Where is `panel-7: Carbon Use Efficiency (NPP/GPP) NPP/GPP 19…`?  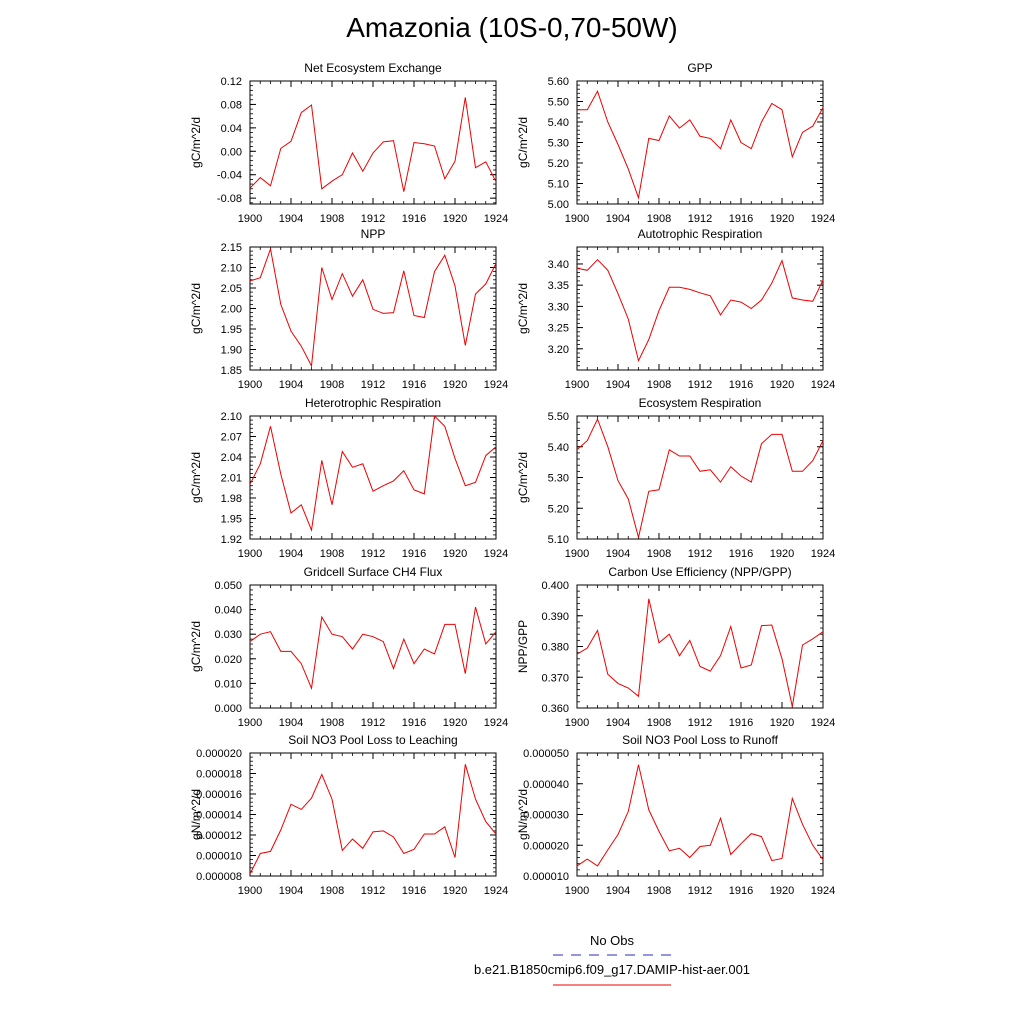
panel-7: Carbon Use Efficiency (NPP/GPP) NPP/GPP 19… is located at coordinates (675, 647).